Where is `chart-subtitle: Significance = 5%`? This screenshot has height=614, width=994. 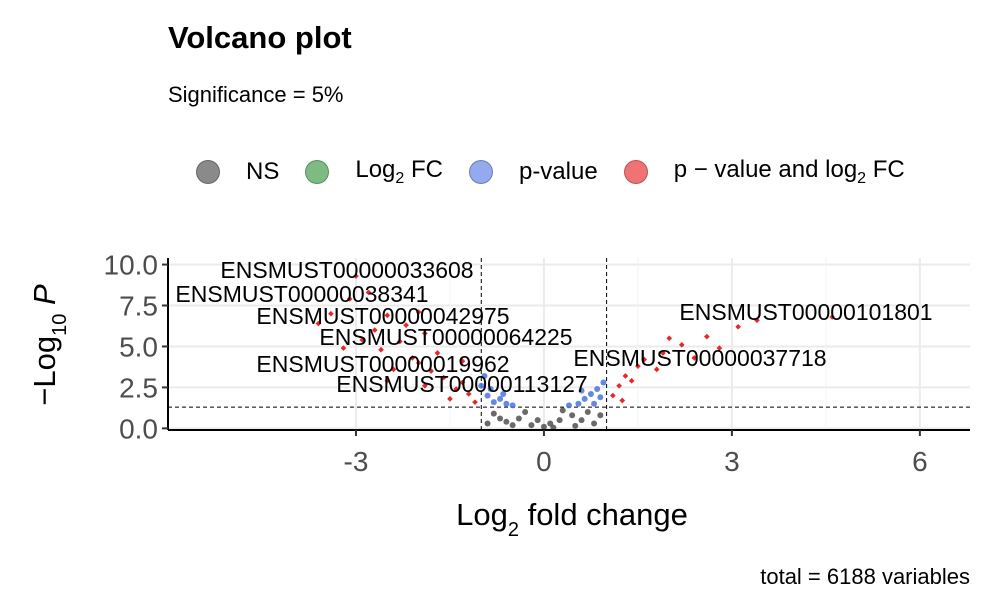
chart-subtitle: Significance = 5% is located at coordinates (256, 94).